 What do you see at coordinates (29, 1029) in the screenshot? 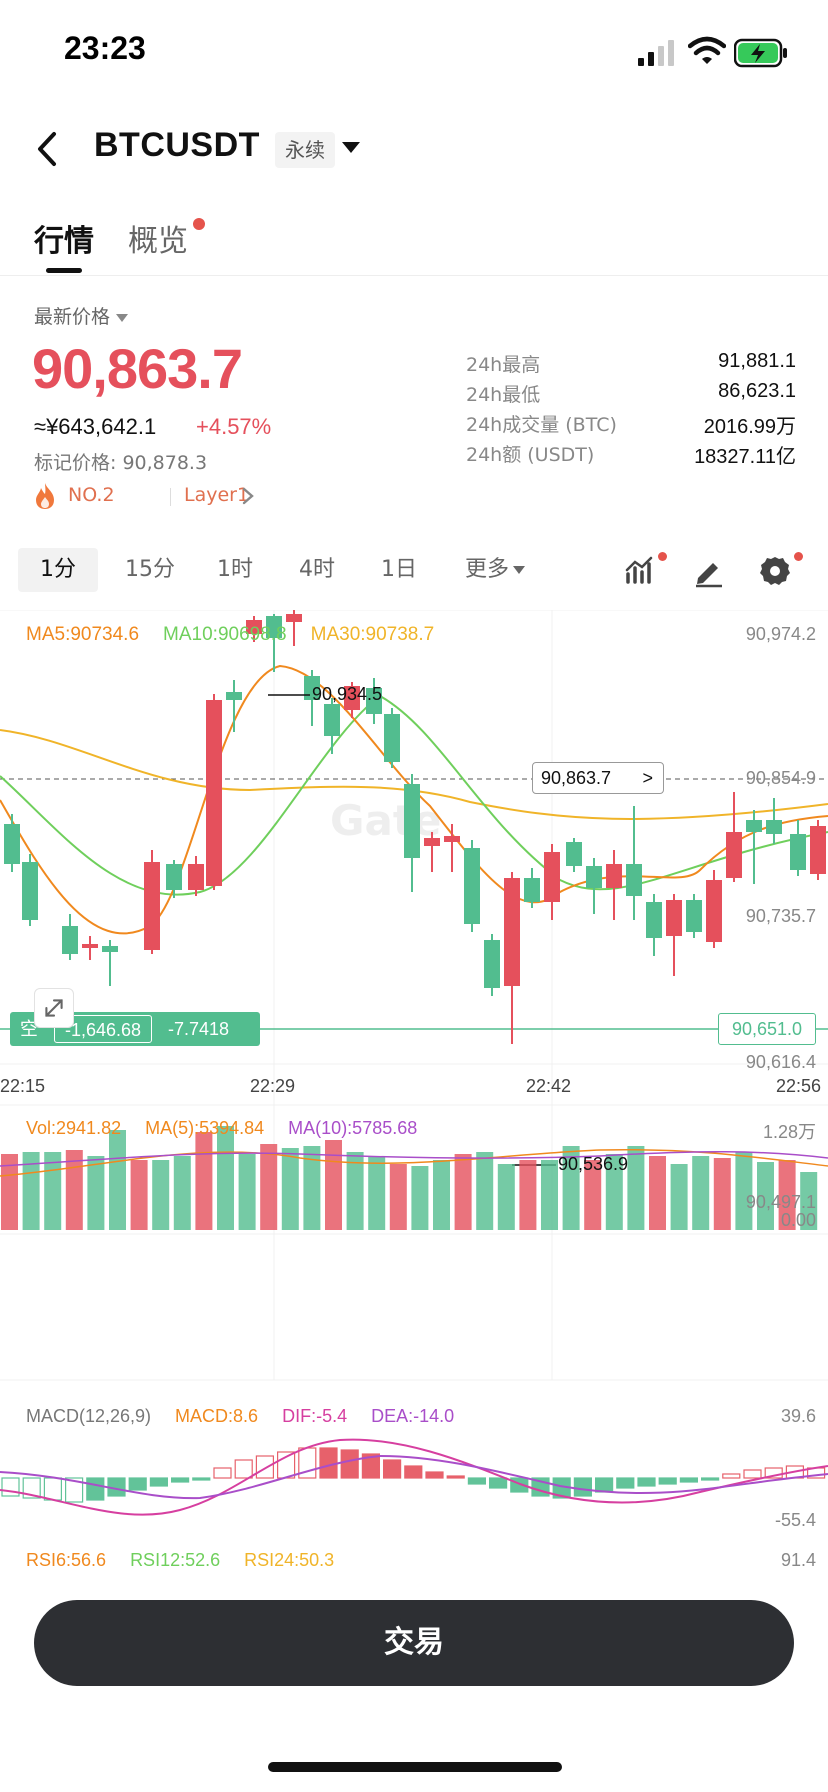
I see `position-side: 空` at bounding box center [29, 1029].